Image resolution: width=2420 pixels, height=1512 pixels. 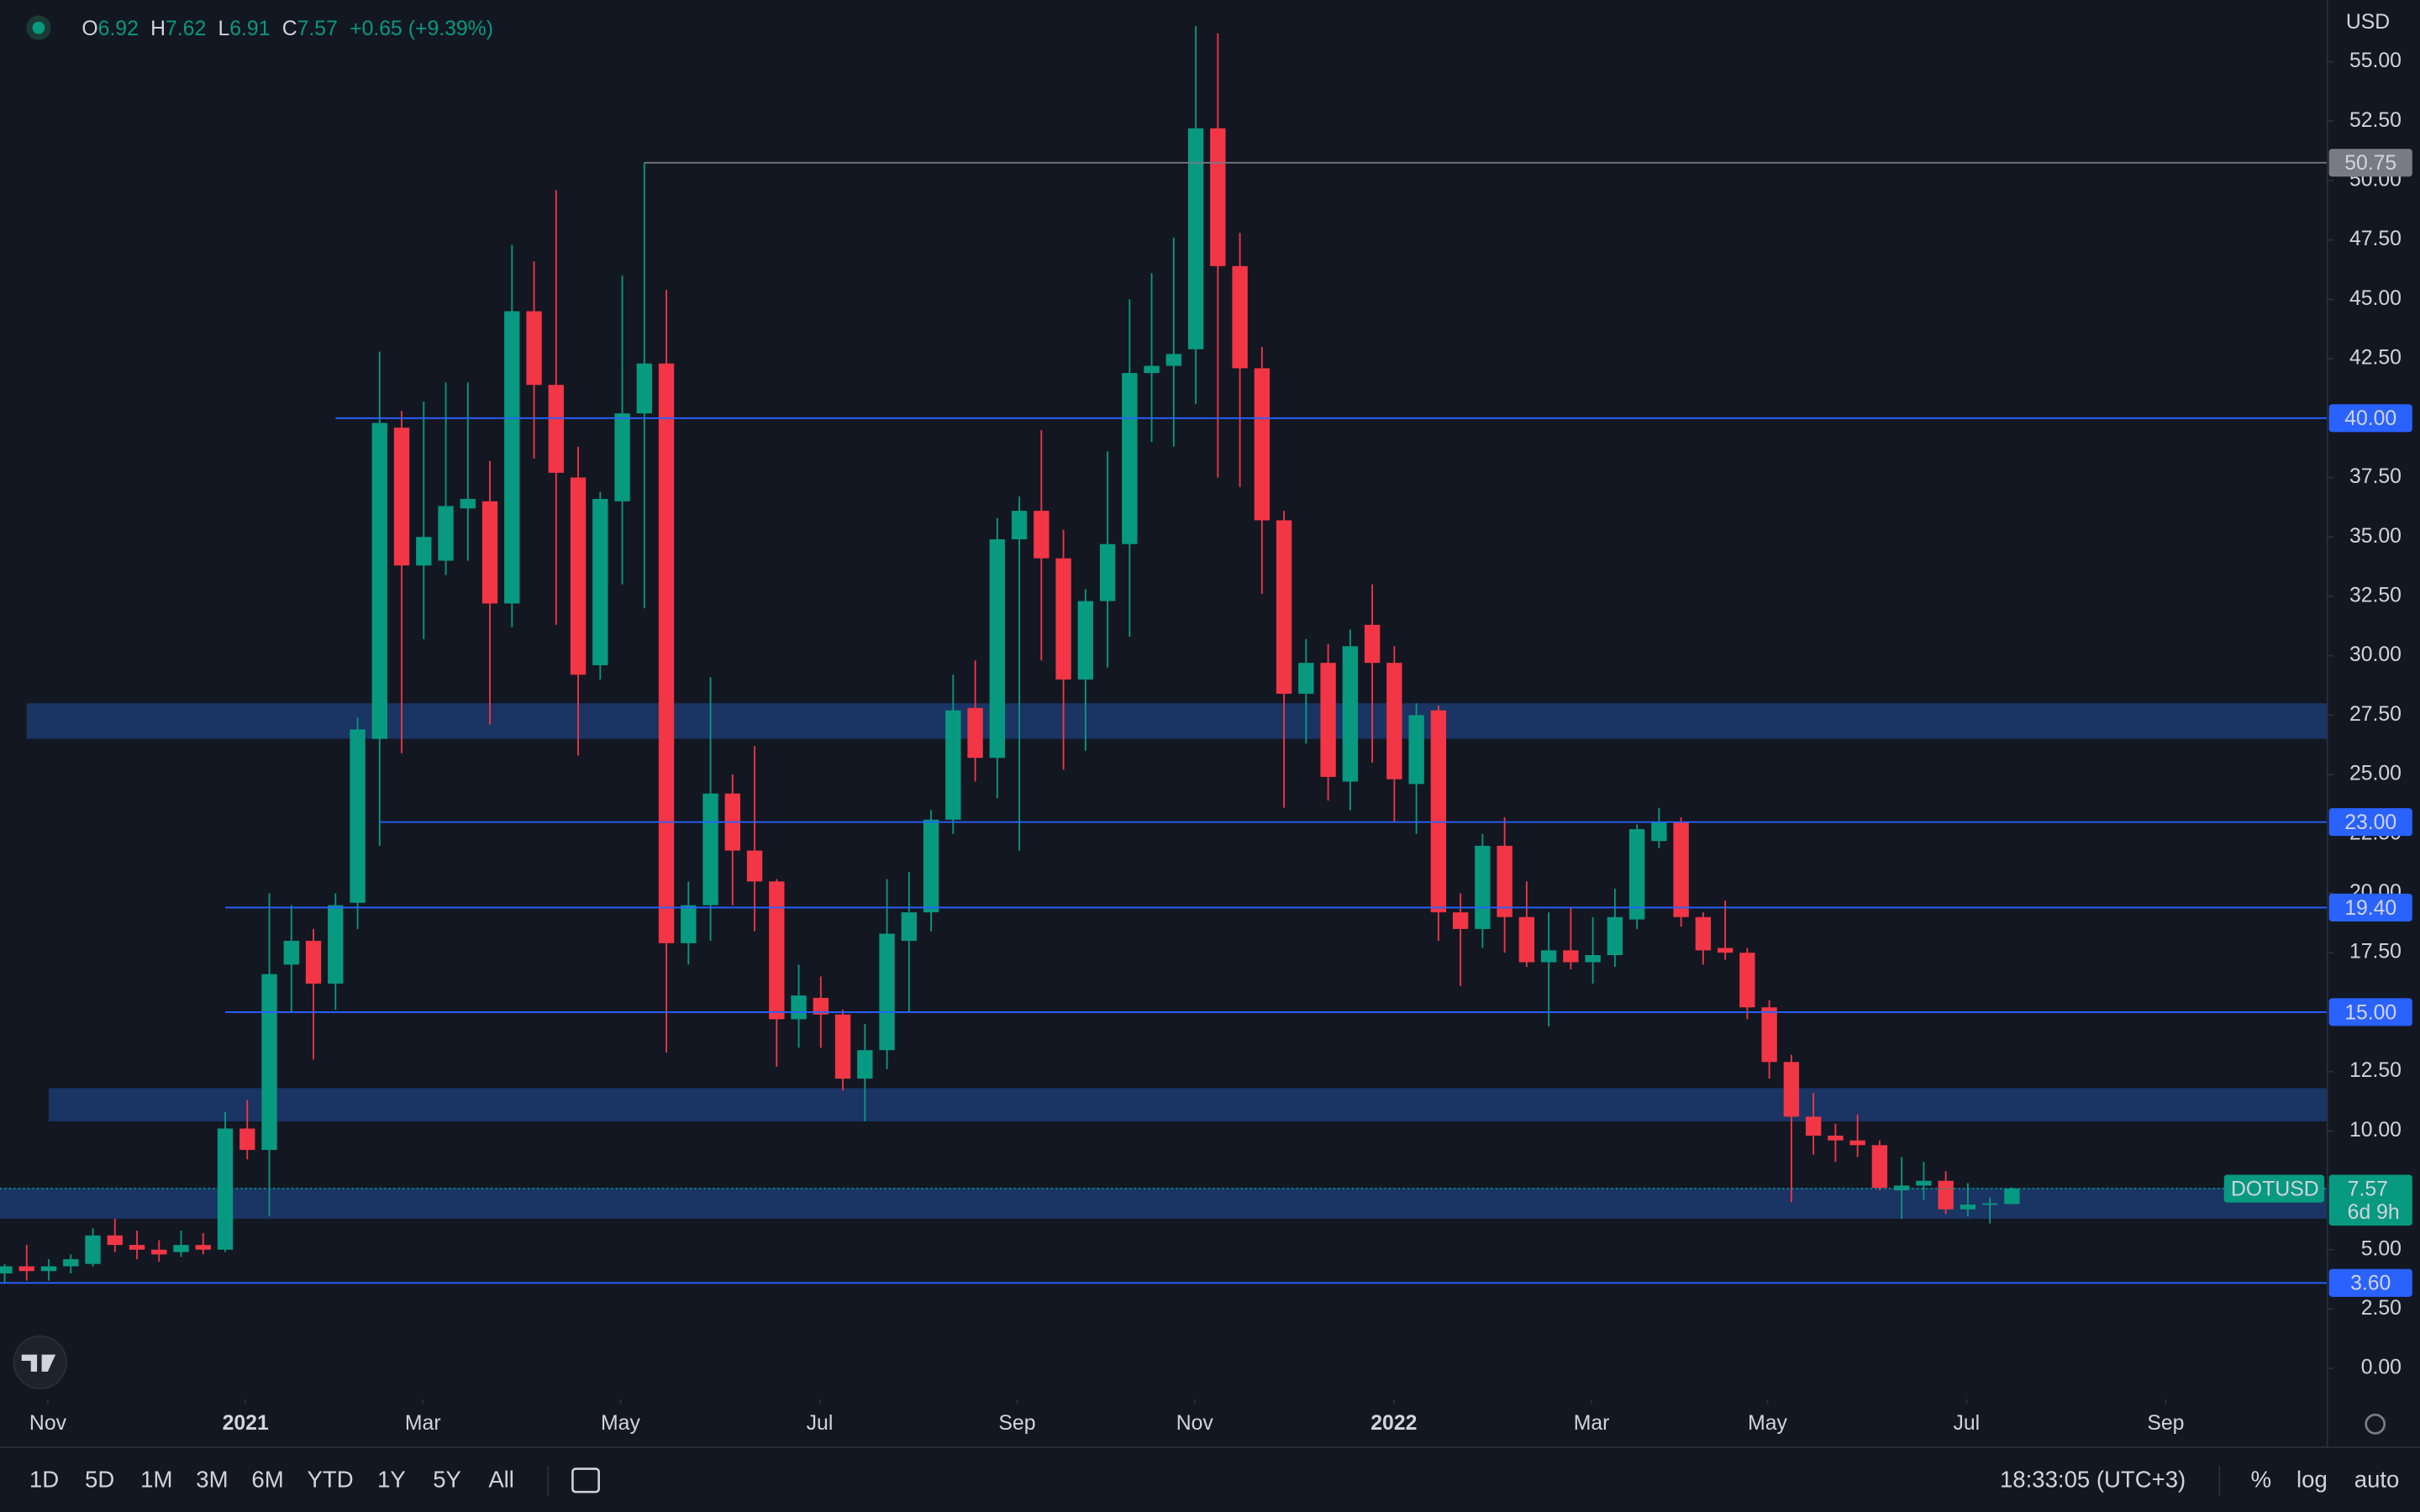 I want to click on y-tick-label: 32.50, so click(x=2375, y=595).